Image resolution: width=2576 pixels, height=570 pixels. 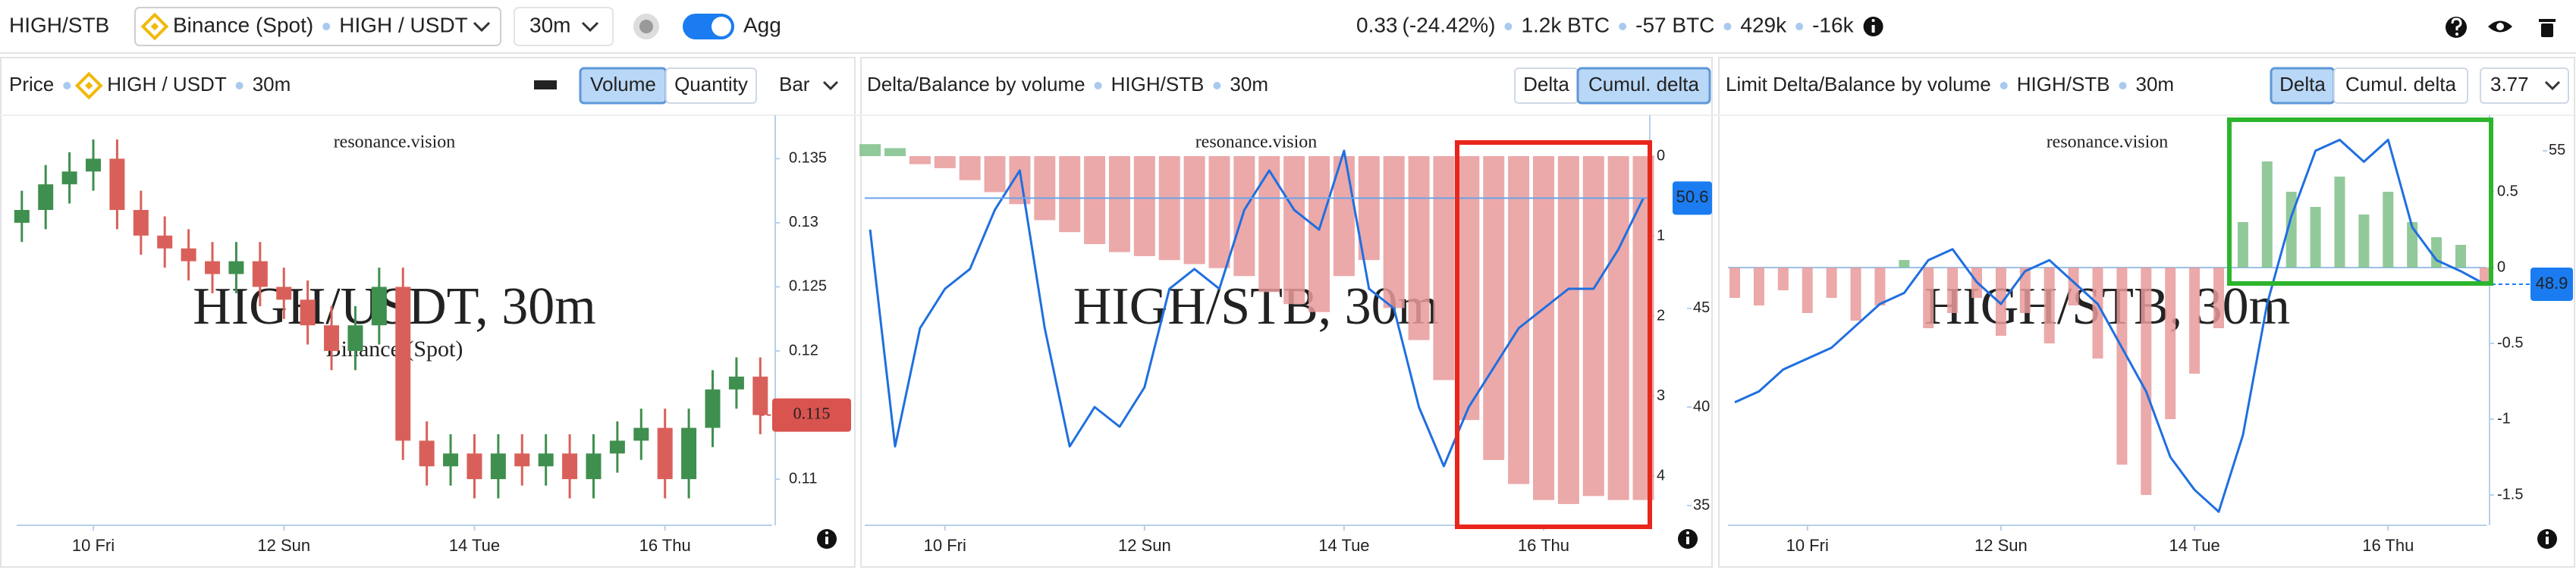 I want to click on agg-label: Agg, so click(x=762, y=24).